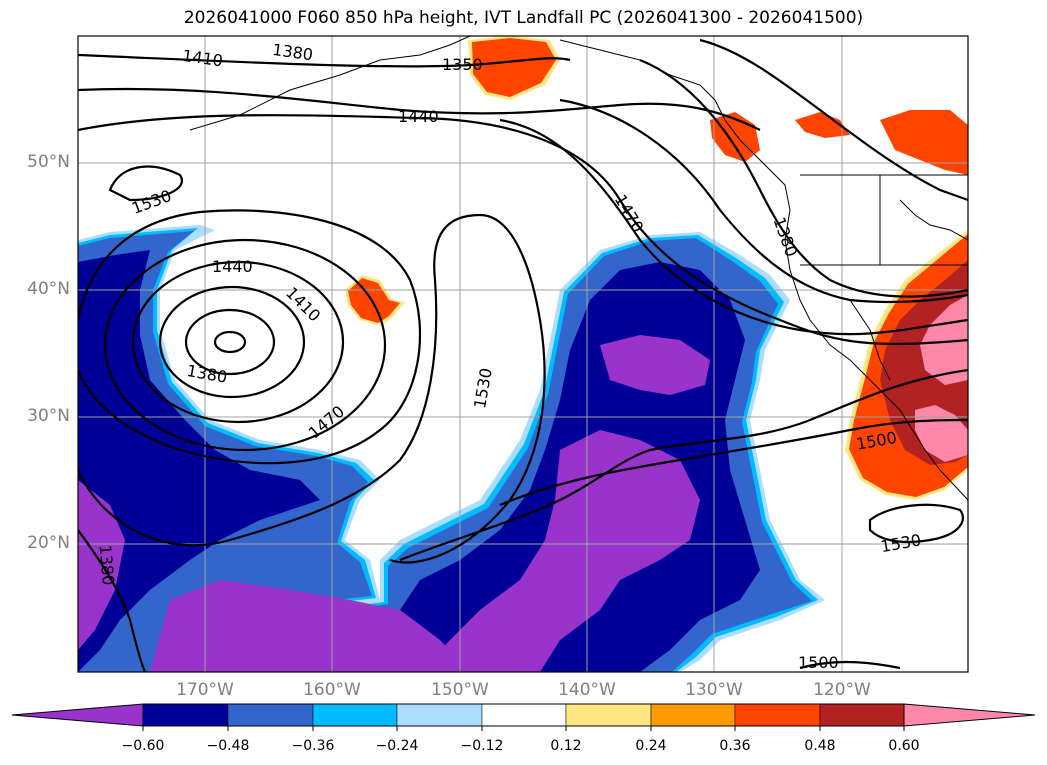  Describe the element at coordinates (332, 690) in the screenshot. I see `lon-label-160w: 160°W` at that location.